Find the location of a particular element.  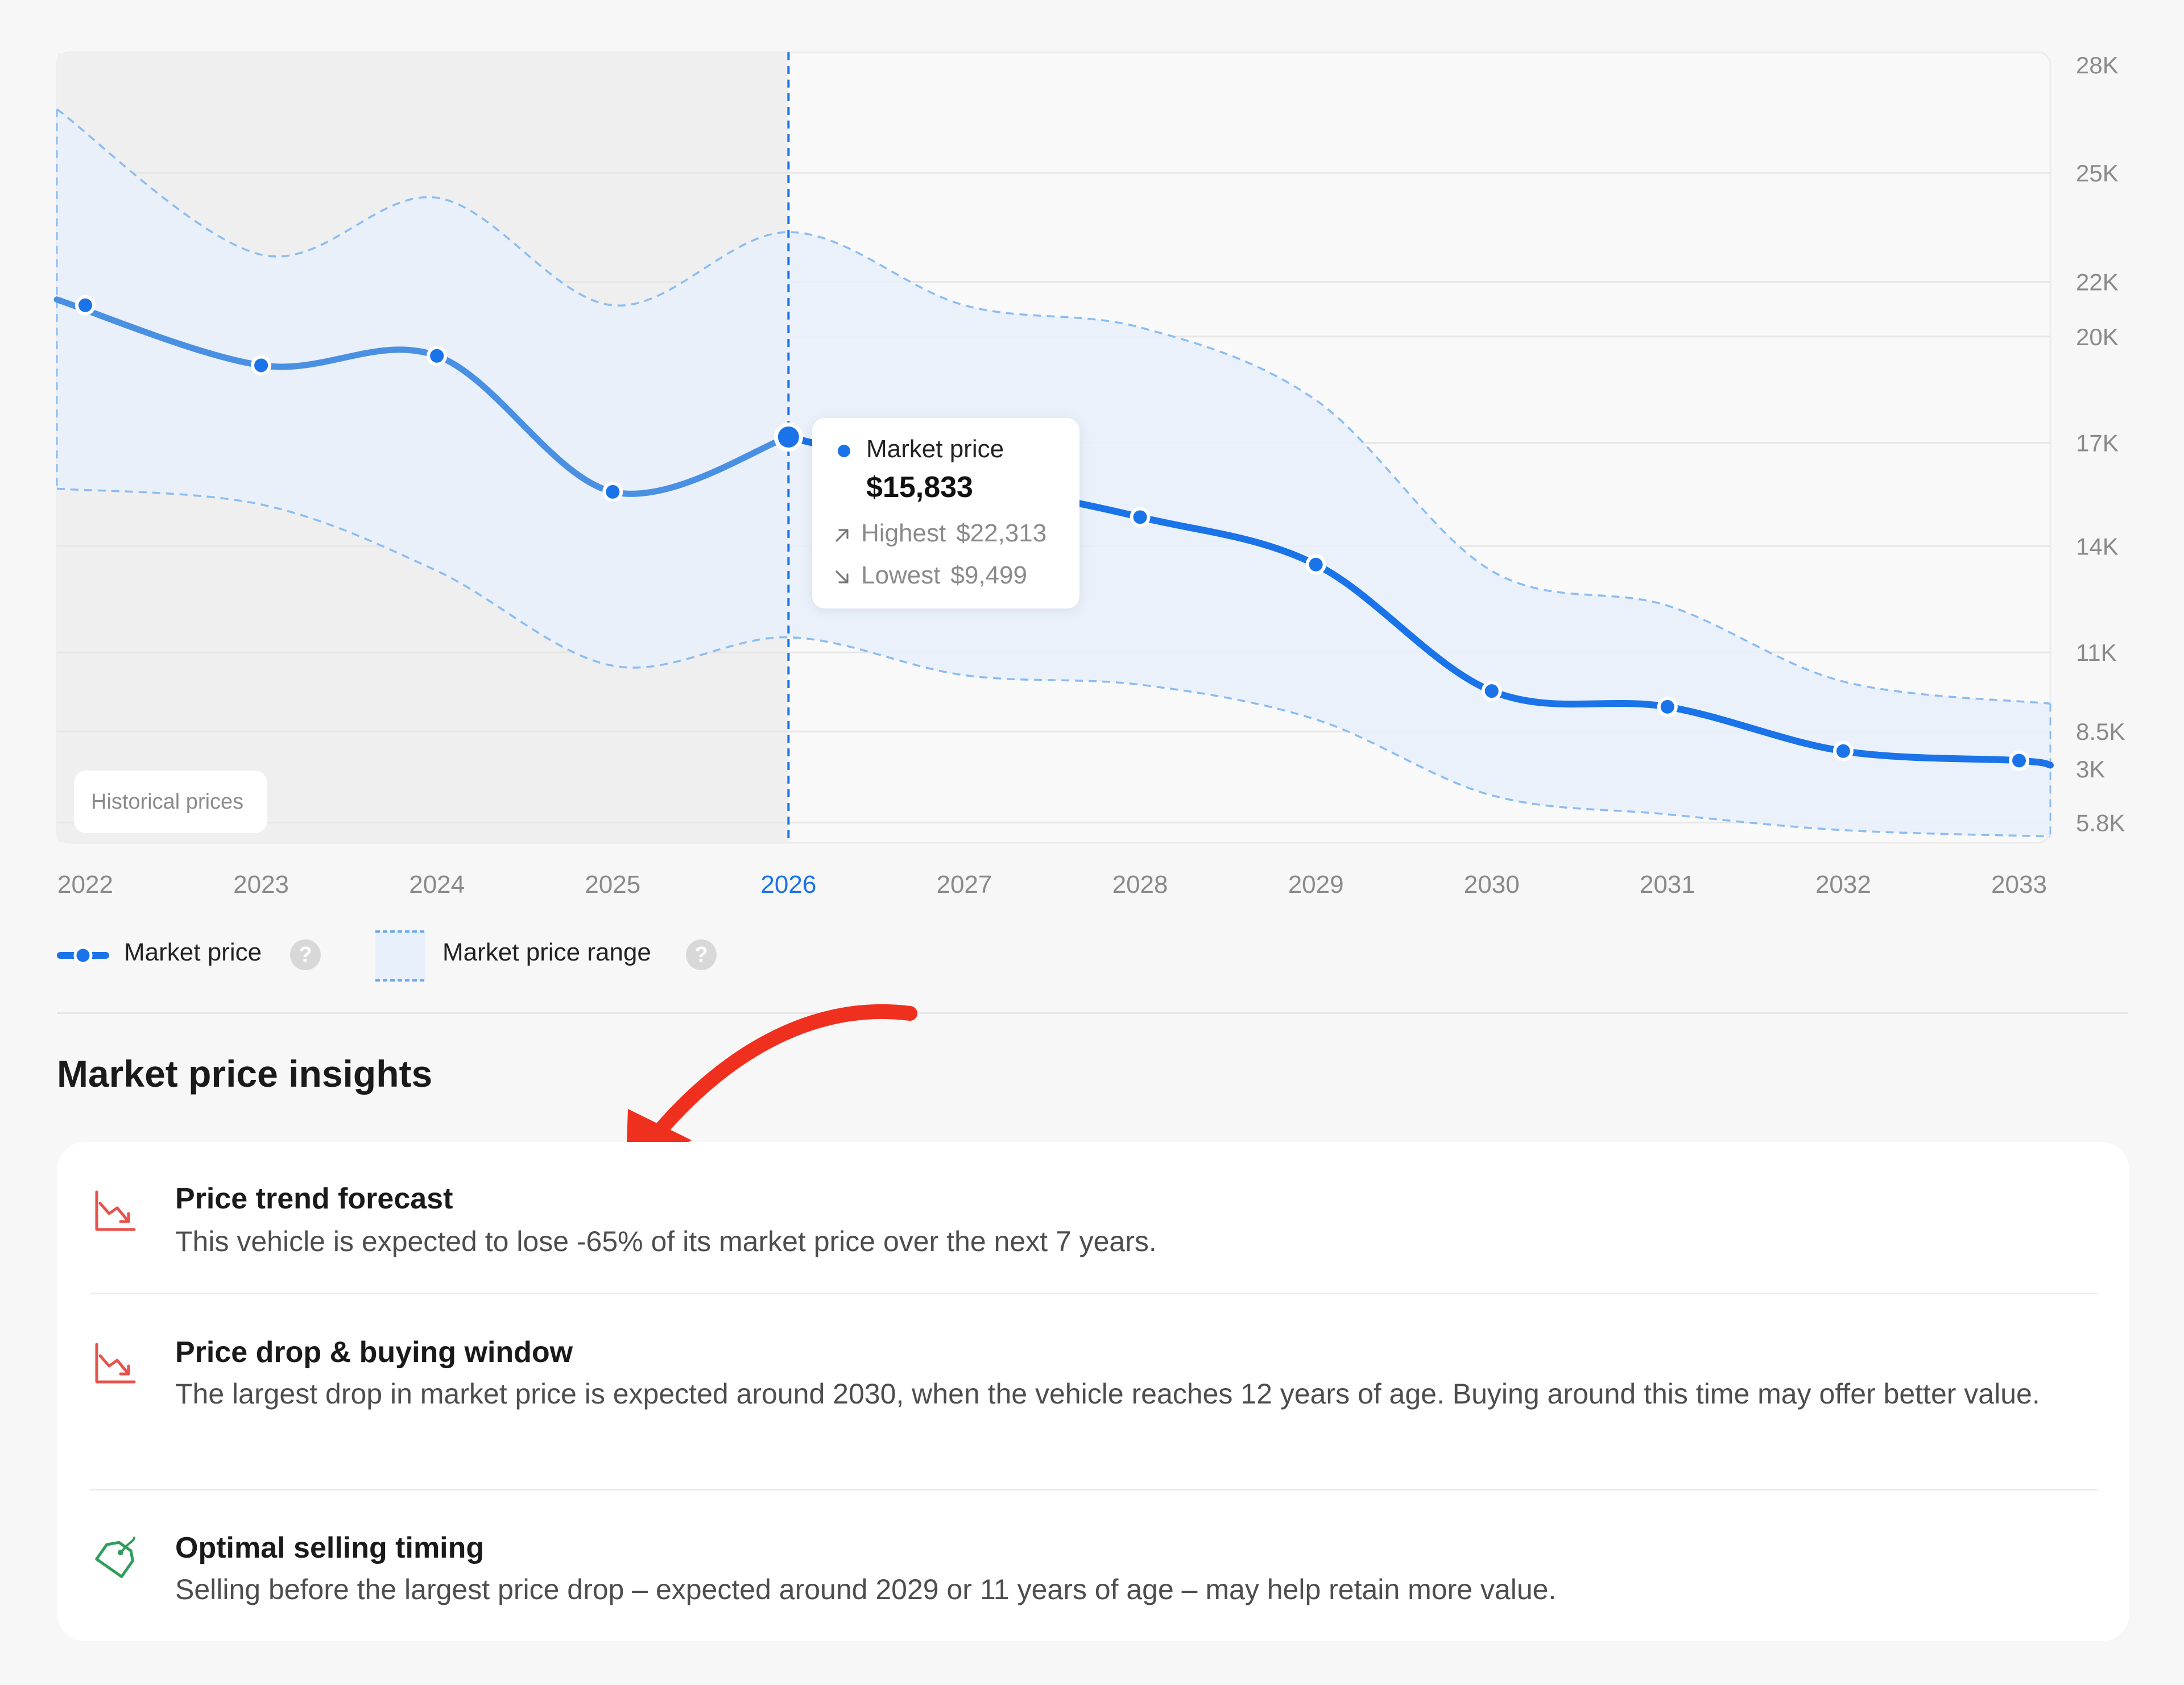

arrow-down-right-icon is located at coordinates (842, 576).